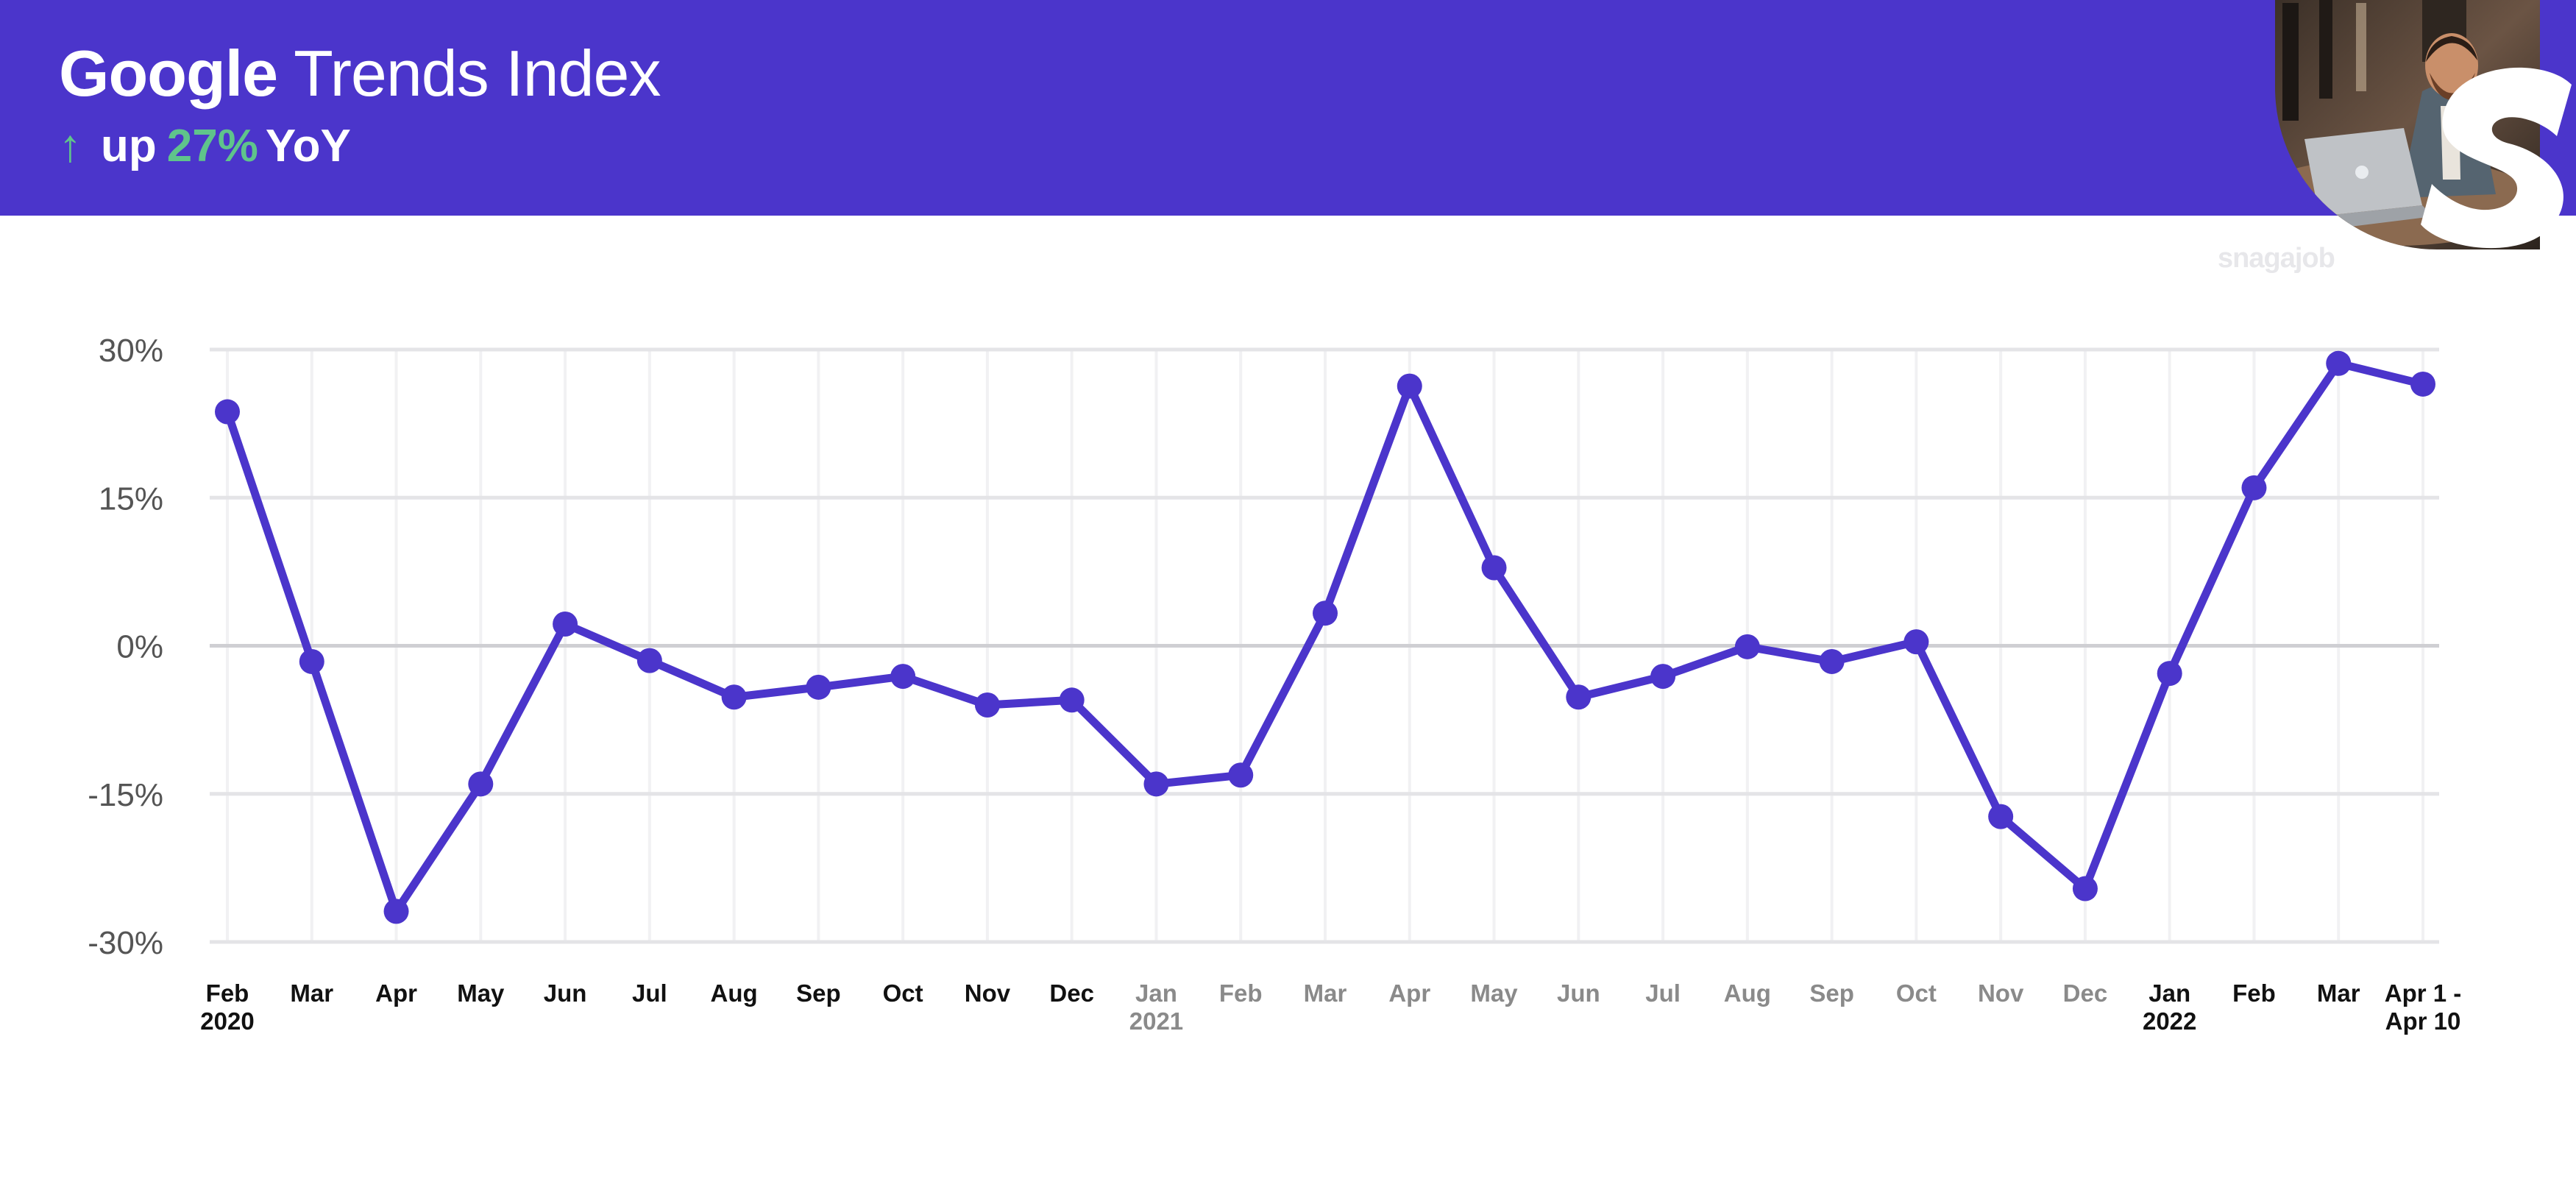  I want to click on chart-title: Google Trends Index, so click(360, 74).